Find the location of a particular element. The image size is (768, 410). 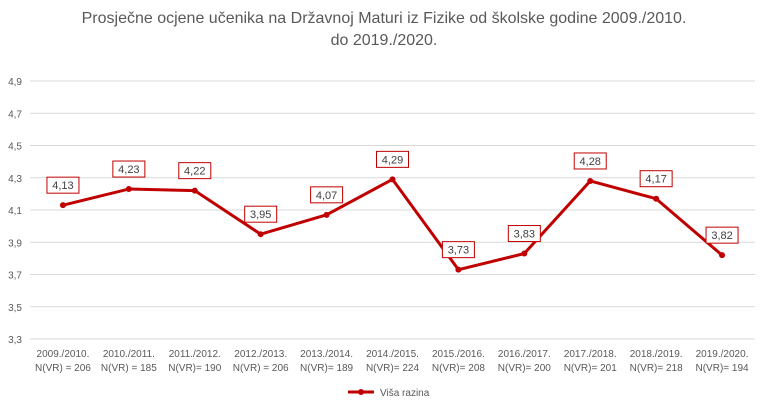

x-tick-sublabel: N(VR)= 189 is located at coordinates (327, 368).